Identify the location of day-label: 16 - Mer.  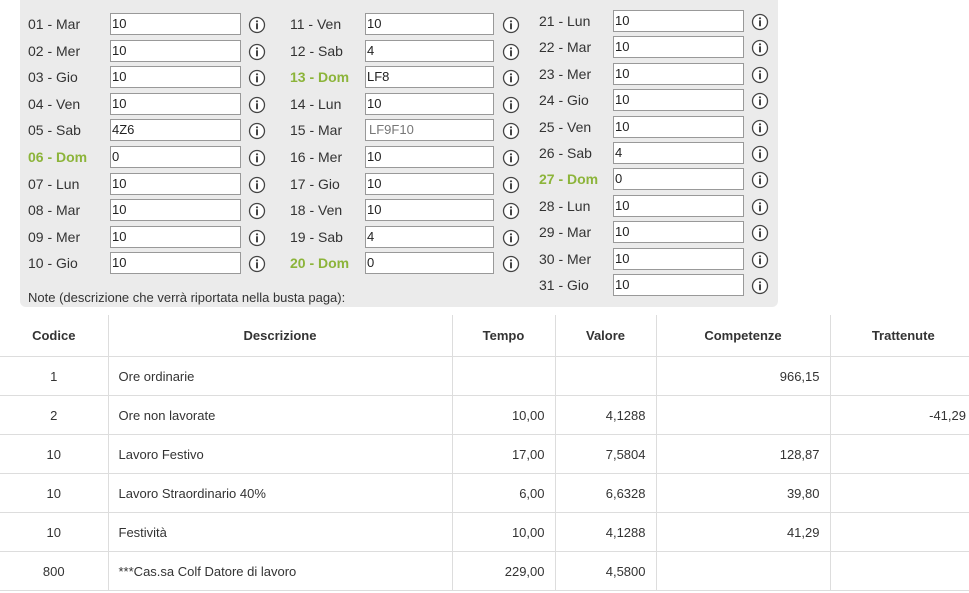
(316, 157).